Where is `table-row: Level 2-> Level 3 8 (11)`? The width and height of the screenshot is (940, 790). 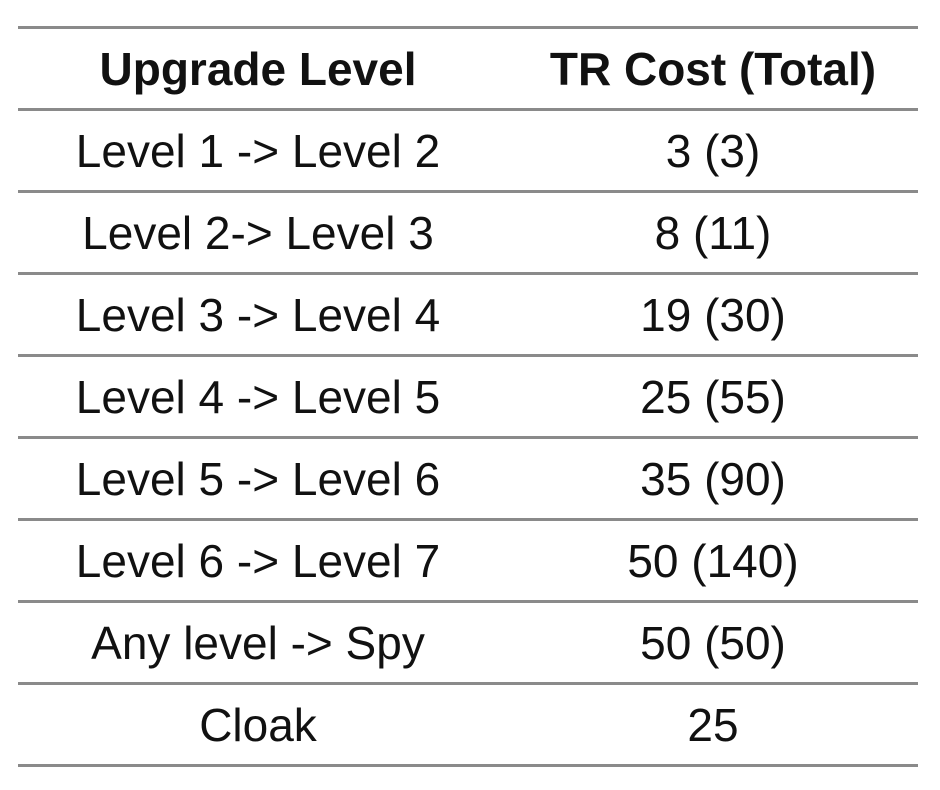
table-row: Level 2-> Level 3 8 (11) is located at coordinates (468, 233).